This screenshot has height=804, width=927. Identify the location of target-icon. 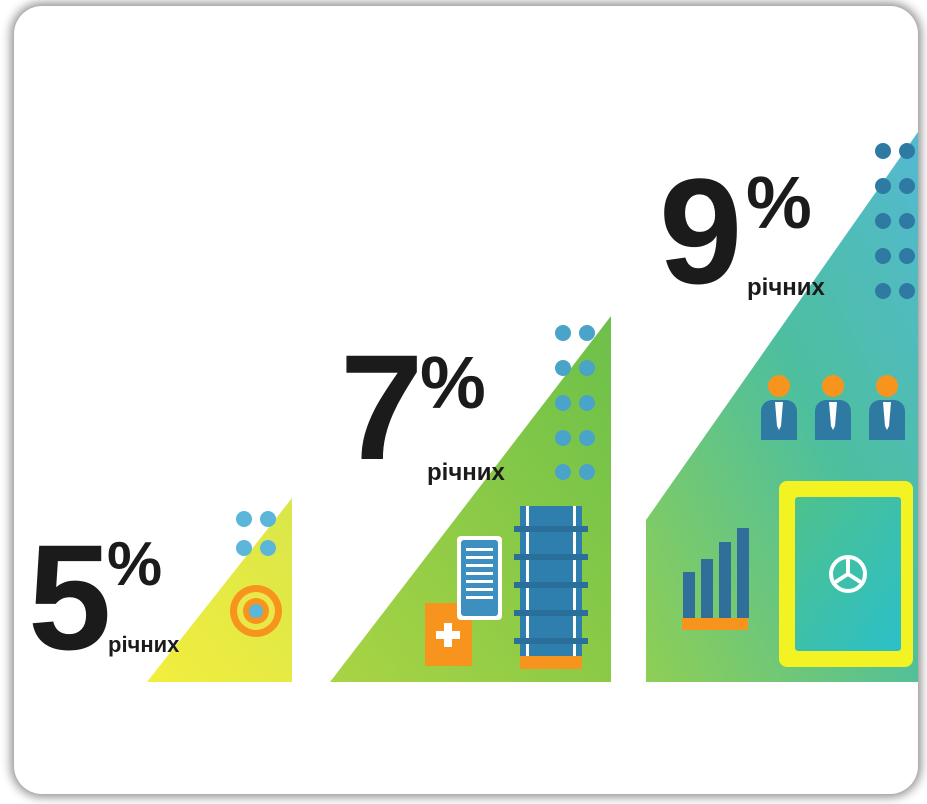
(256, 611).